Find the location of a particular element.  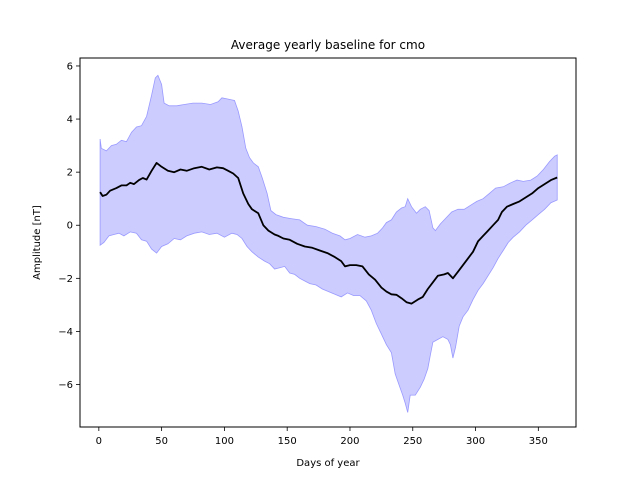

y-tick-label-0: 0 is located at coordinates (70, 226).